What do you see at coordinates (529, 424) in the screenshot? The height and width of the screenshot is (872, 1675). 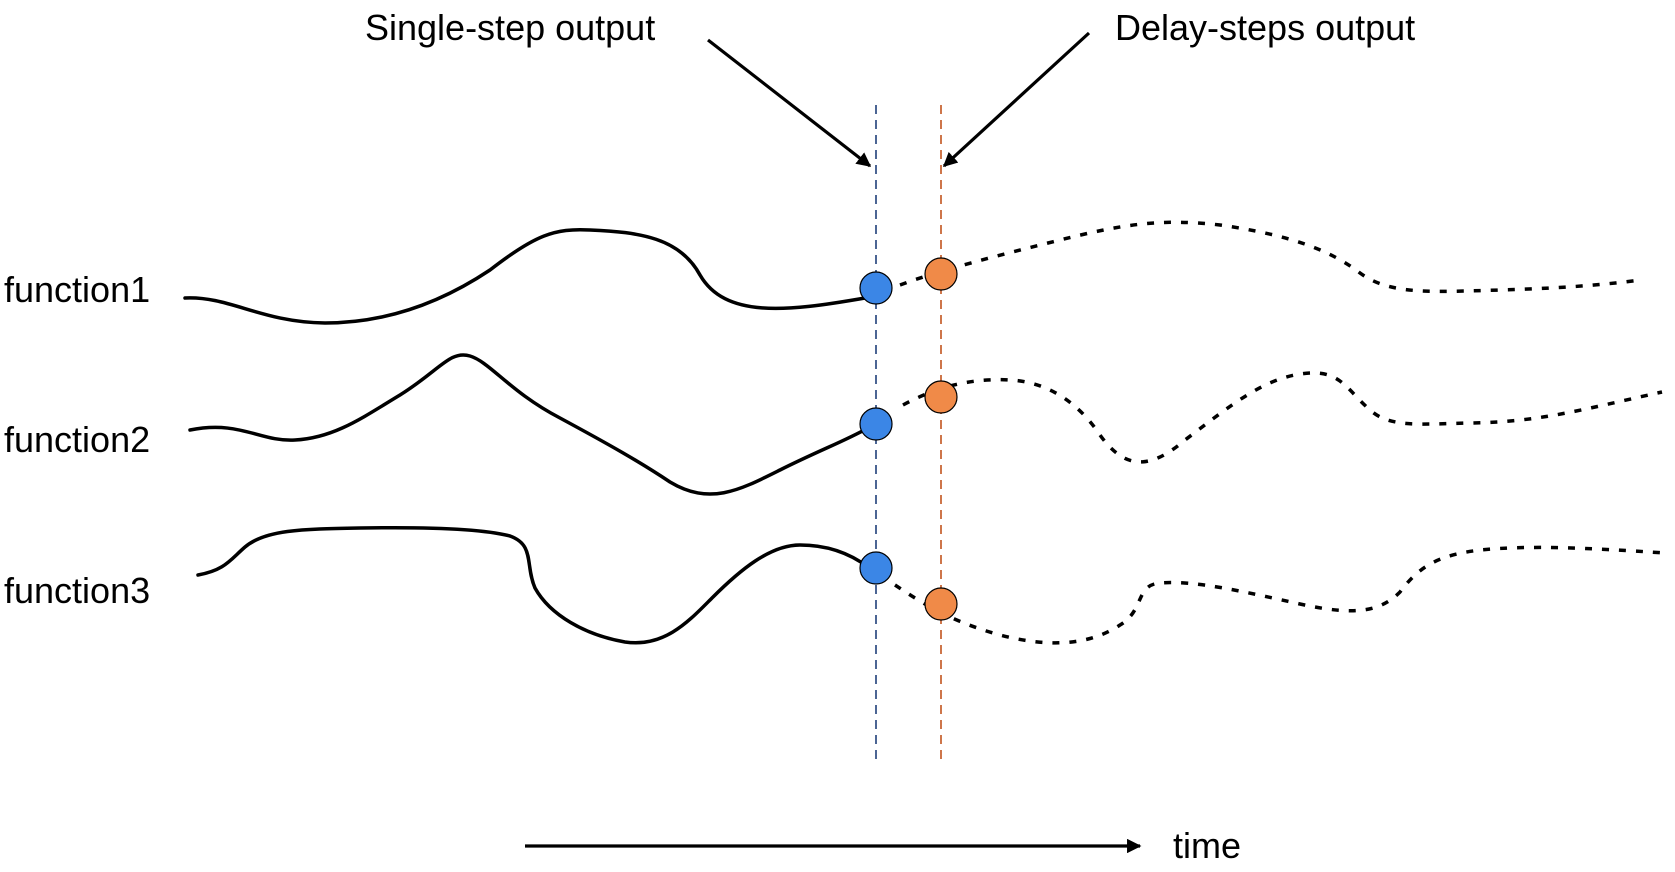 I see `function2-observed-curve` at bounding box center [529, 424].